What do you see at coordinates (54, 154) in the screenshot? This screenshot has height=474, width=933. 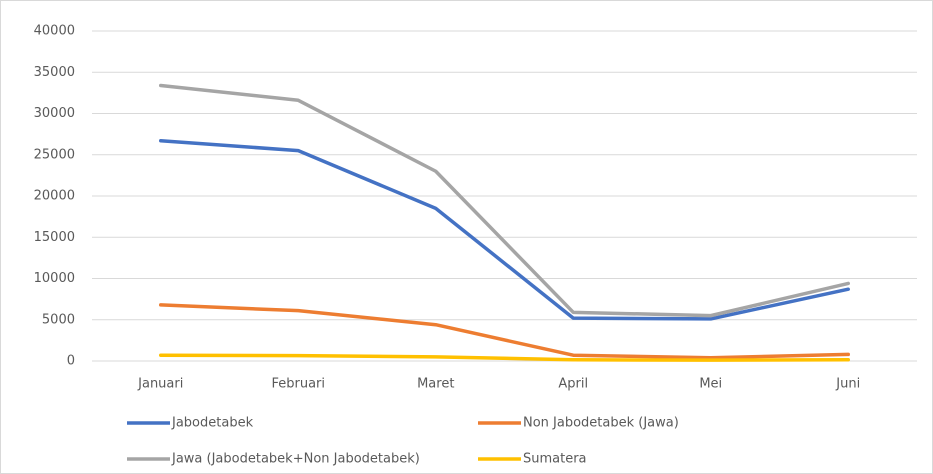 I see `y-tick-label: 25000` at bounding box center [54, 154].